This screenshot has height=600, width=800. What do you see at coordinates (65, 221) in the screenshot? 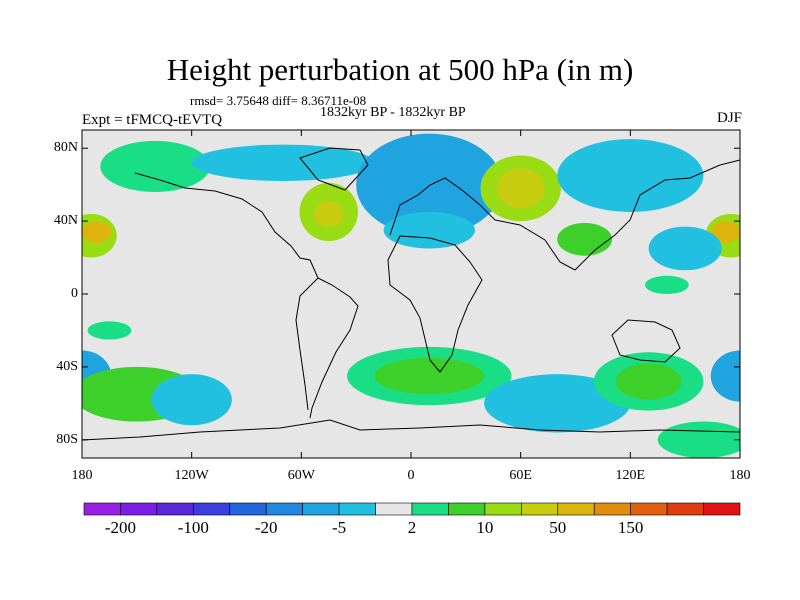
I see `y-tick-label: 40N` at bounding box center [65, 221].